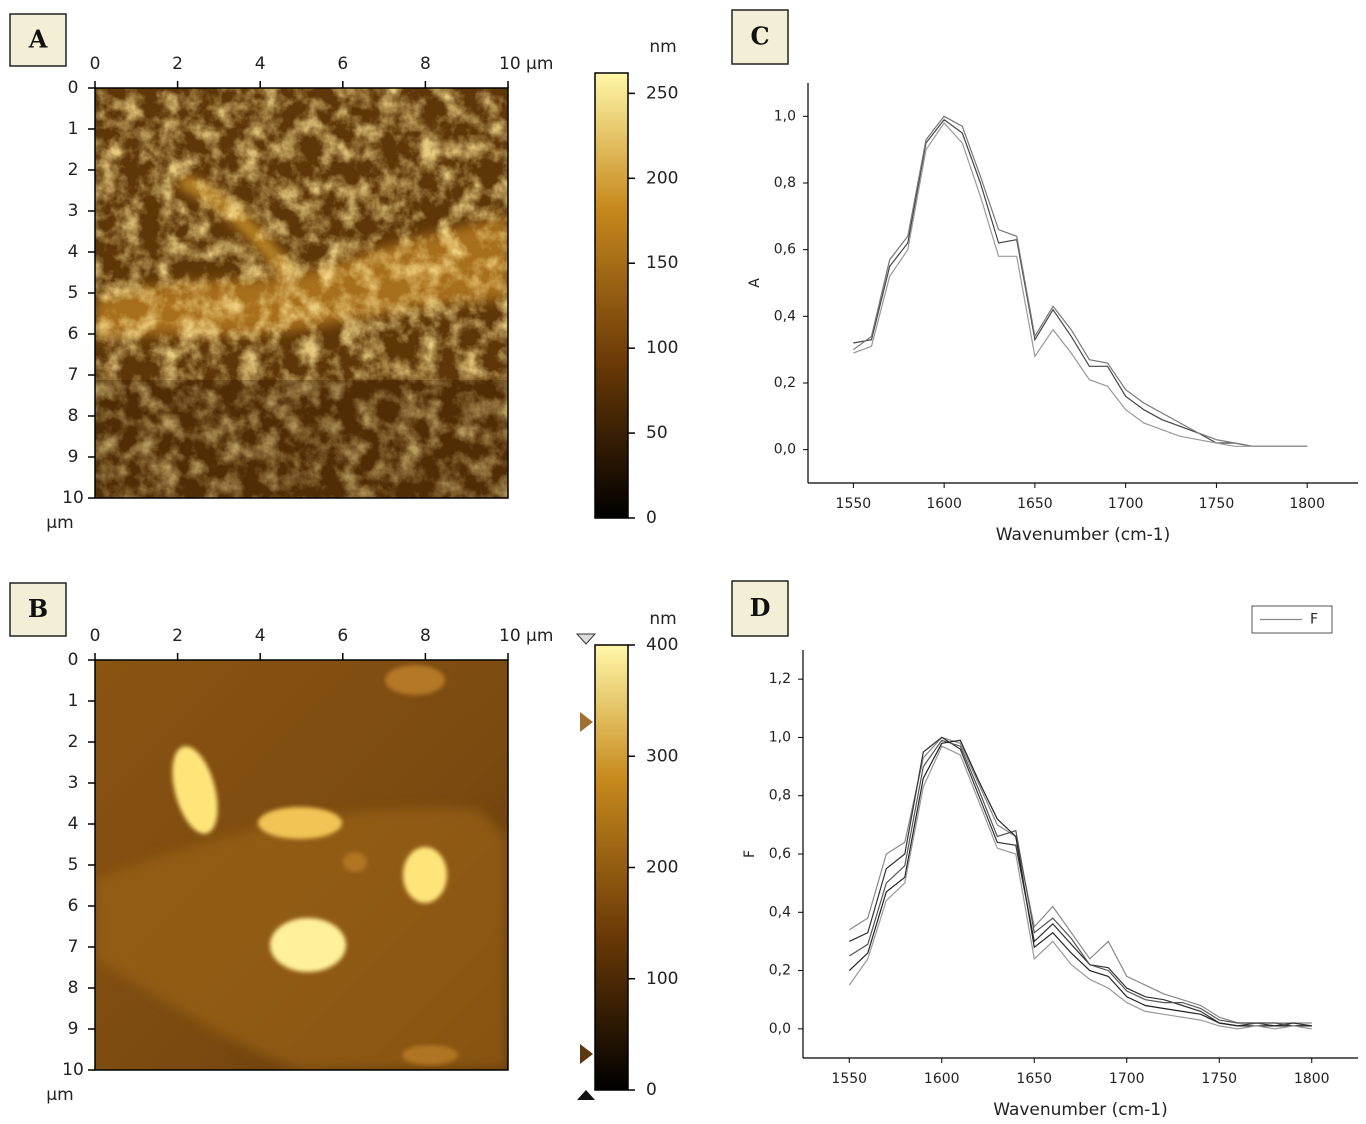 Image resolution: width=1366 pixels, height=1124 pixels. Describe the element at coordinates (1314, 620) in the screenshot. I see `legend-label: F` at that location.